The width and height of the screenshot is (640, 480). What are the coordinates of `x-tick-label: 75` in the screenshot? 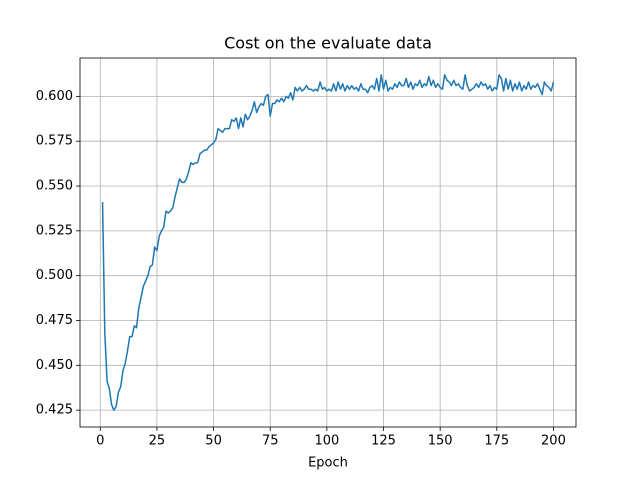 It's located at (270, 441).